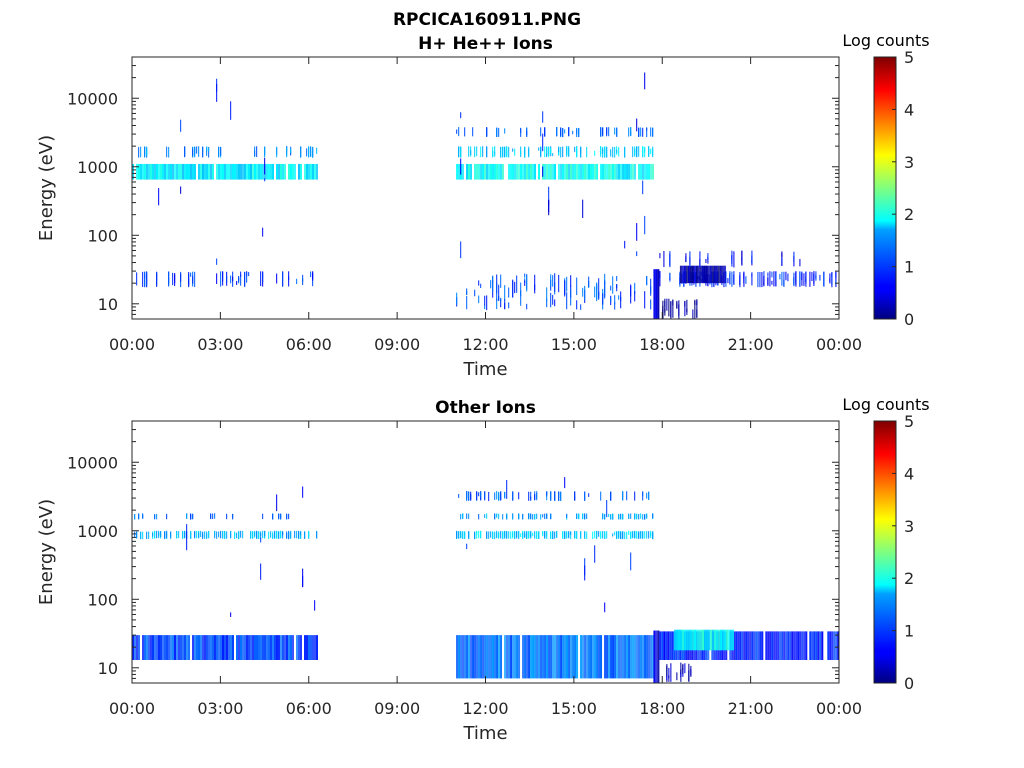 This screenshot has height=768, width=1024. What do you see at coordinates (485, 44) in the screenshot?
I see `panel-title: H+ He++ Ions` at bounding box center [485, 44].